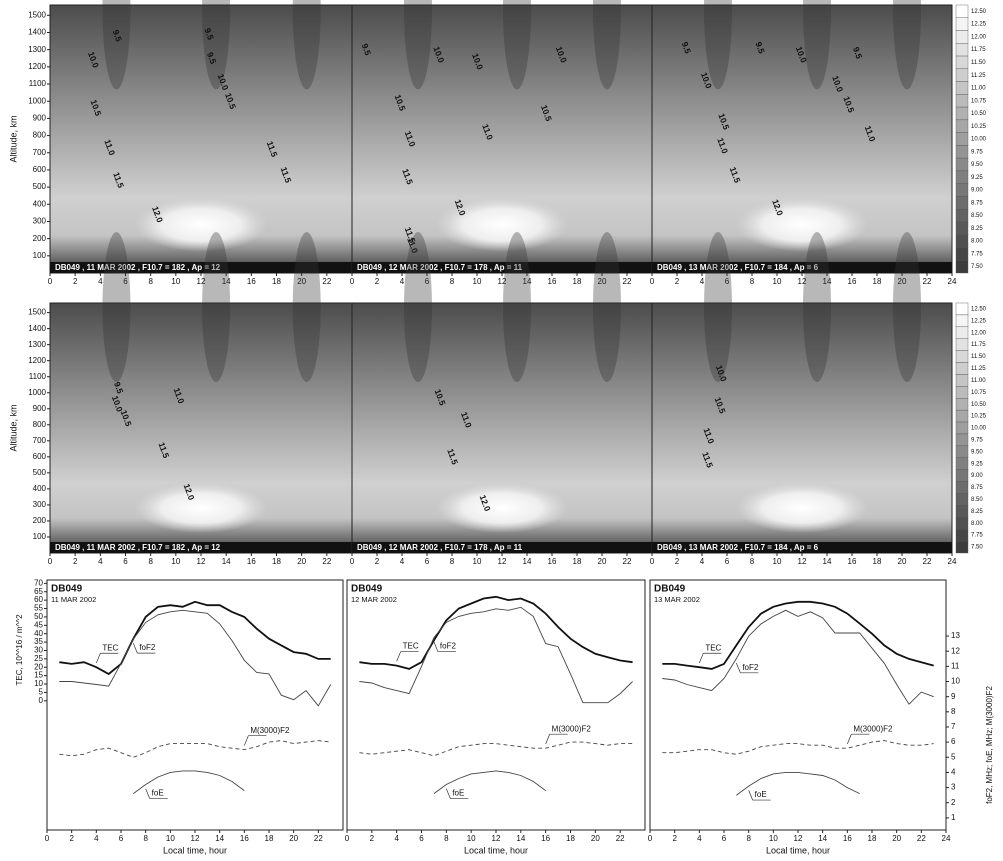 The width and height of the screenshot is (1003, 861). I want to click on colorbar-label: 8.75, so click(977, 488).